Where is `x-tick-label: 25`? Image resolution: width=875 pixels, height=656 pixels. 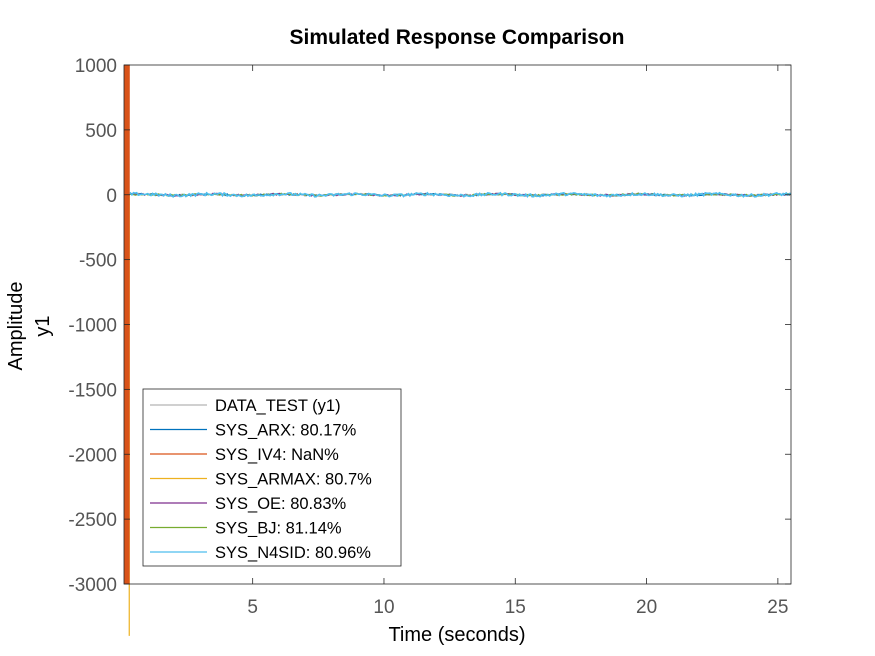 x-tick-label: 25 is located at coordinates (777, 607).